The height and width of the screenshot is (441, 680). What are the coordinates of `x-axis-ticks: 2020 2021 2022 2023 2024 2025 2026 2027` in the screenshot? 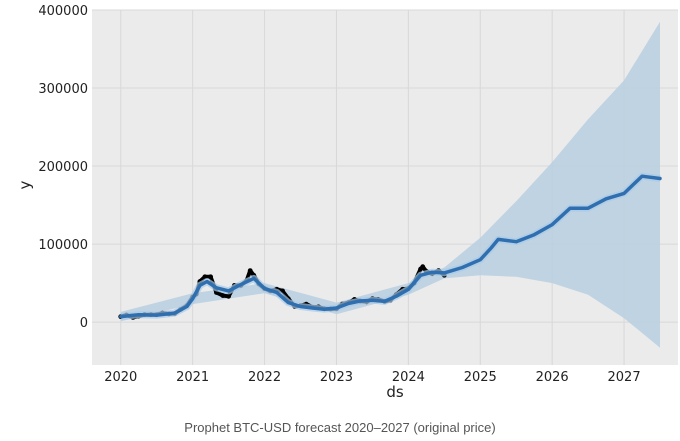 It's located at (372, 377).